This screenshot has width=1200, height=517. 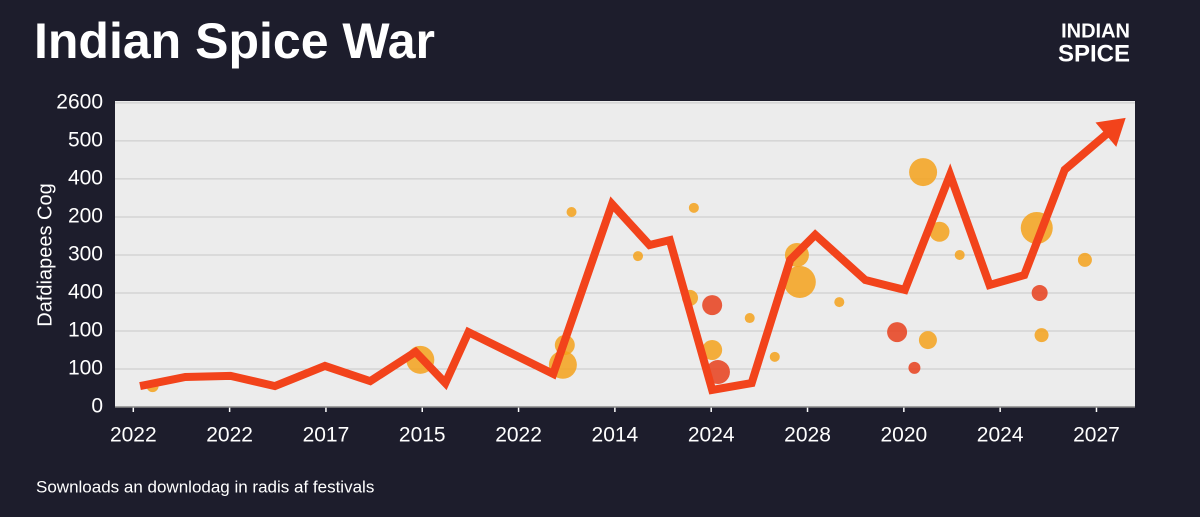 What do you see at coordinates (234, 41) in the screenshot?
I see `chart-title: Indian Spice War` at bounding box center [234, 41].